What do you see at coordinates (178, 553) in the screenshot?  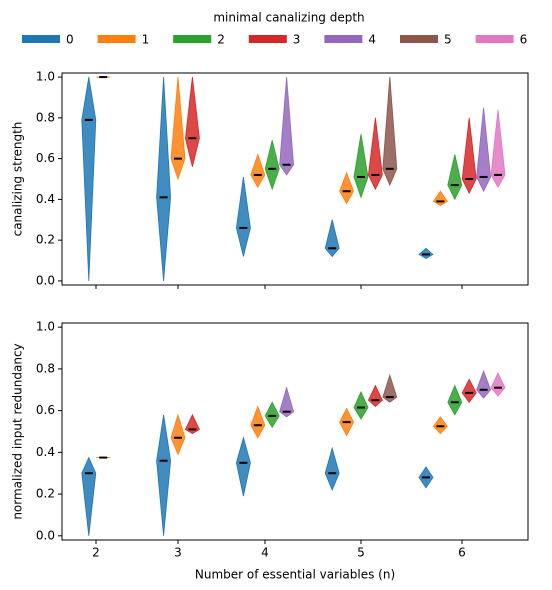 I see `x-tick-label: 3` at bounding box center [178, 553].